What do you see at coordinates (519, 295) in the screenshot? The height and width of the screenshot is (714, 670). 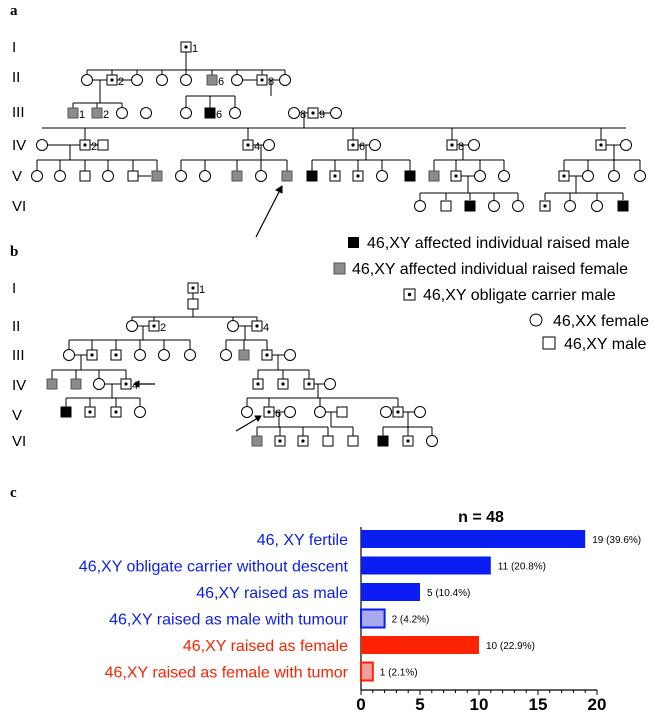 I see `legend-carrier-text: 46,XY obligate carrier male` at bounding box center [519, 295].